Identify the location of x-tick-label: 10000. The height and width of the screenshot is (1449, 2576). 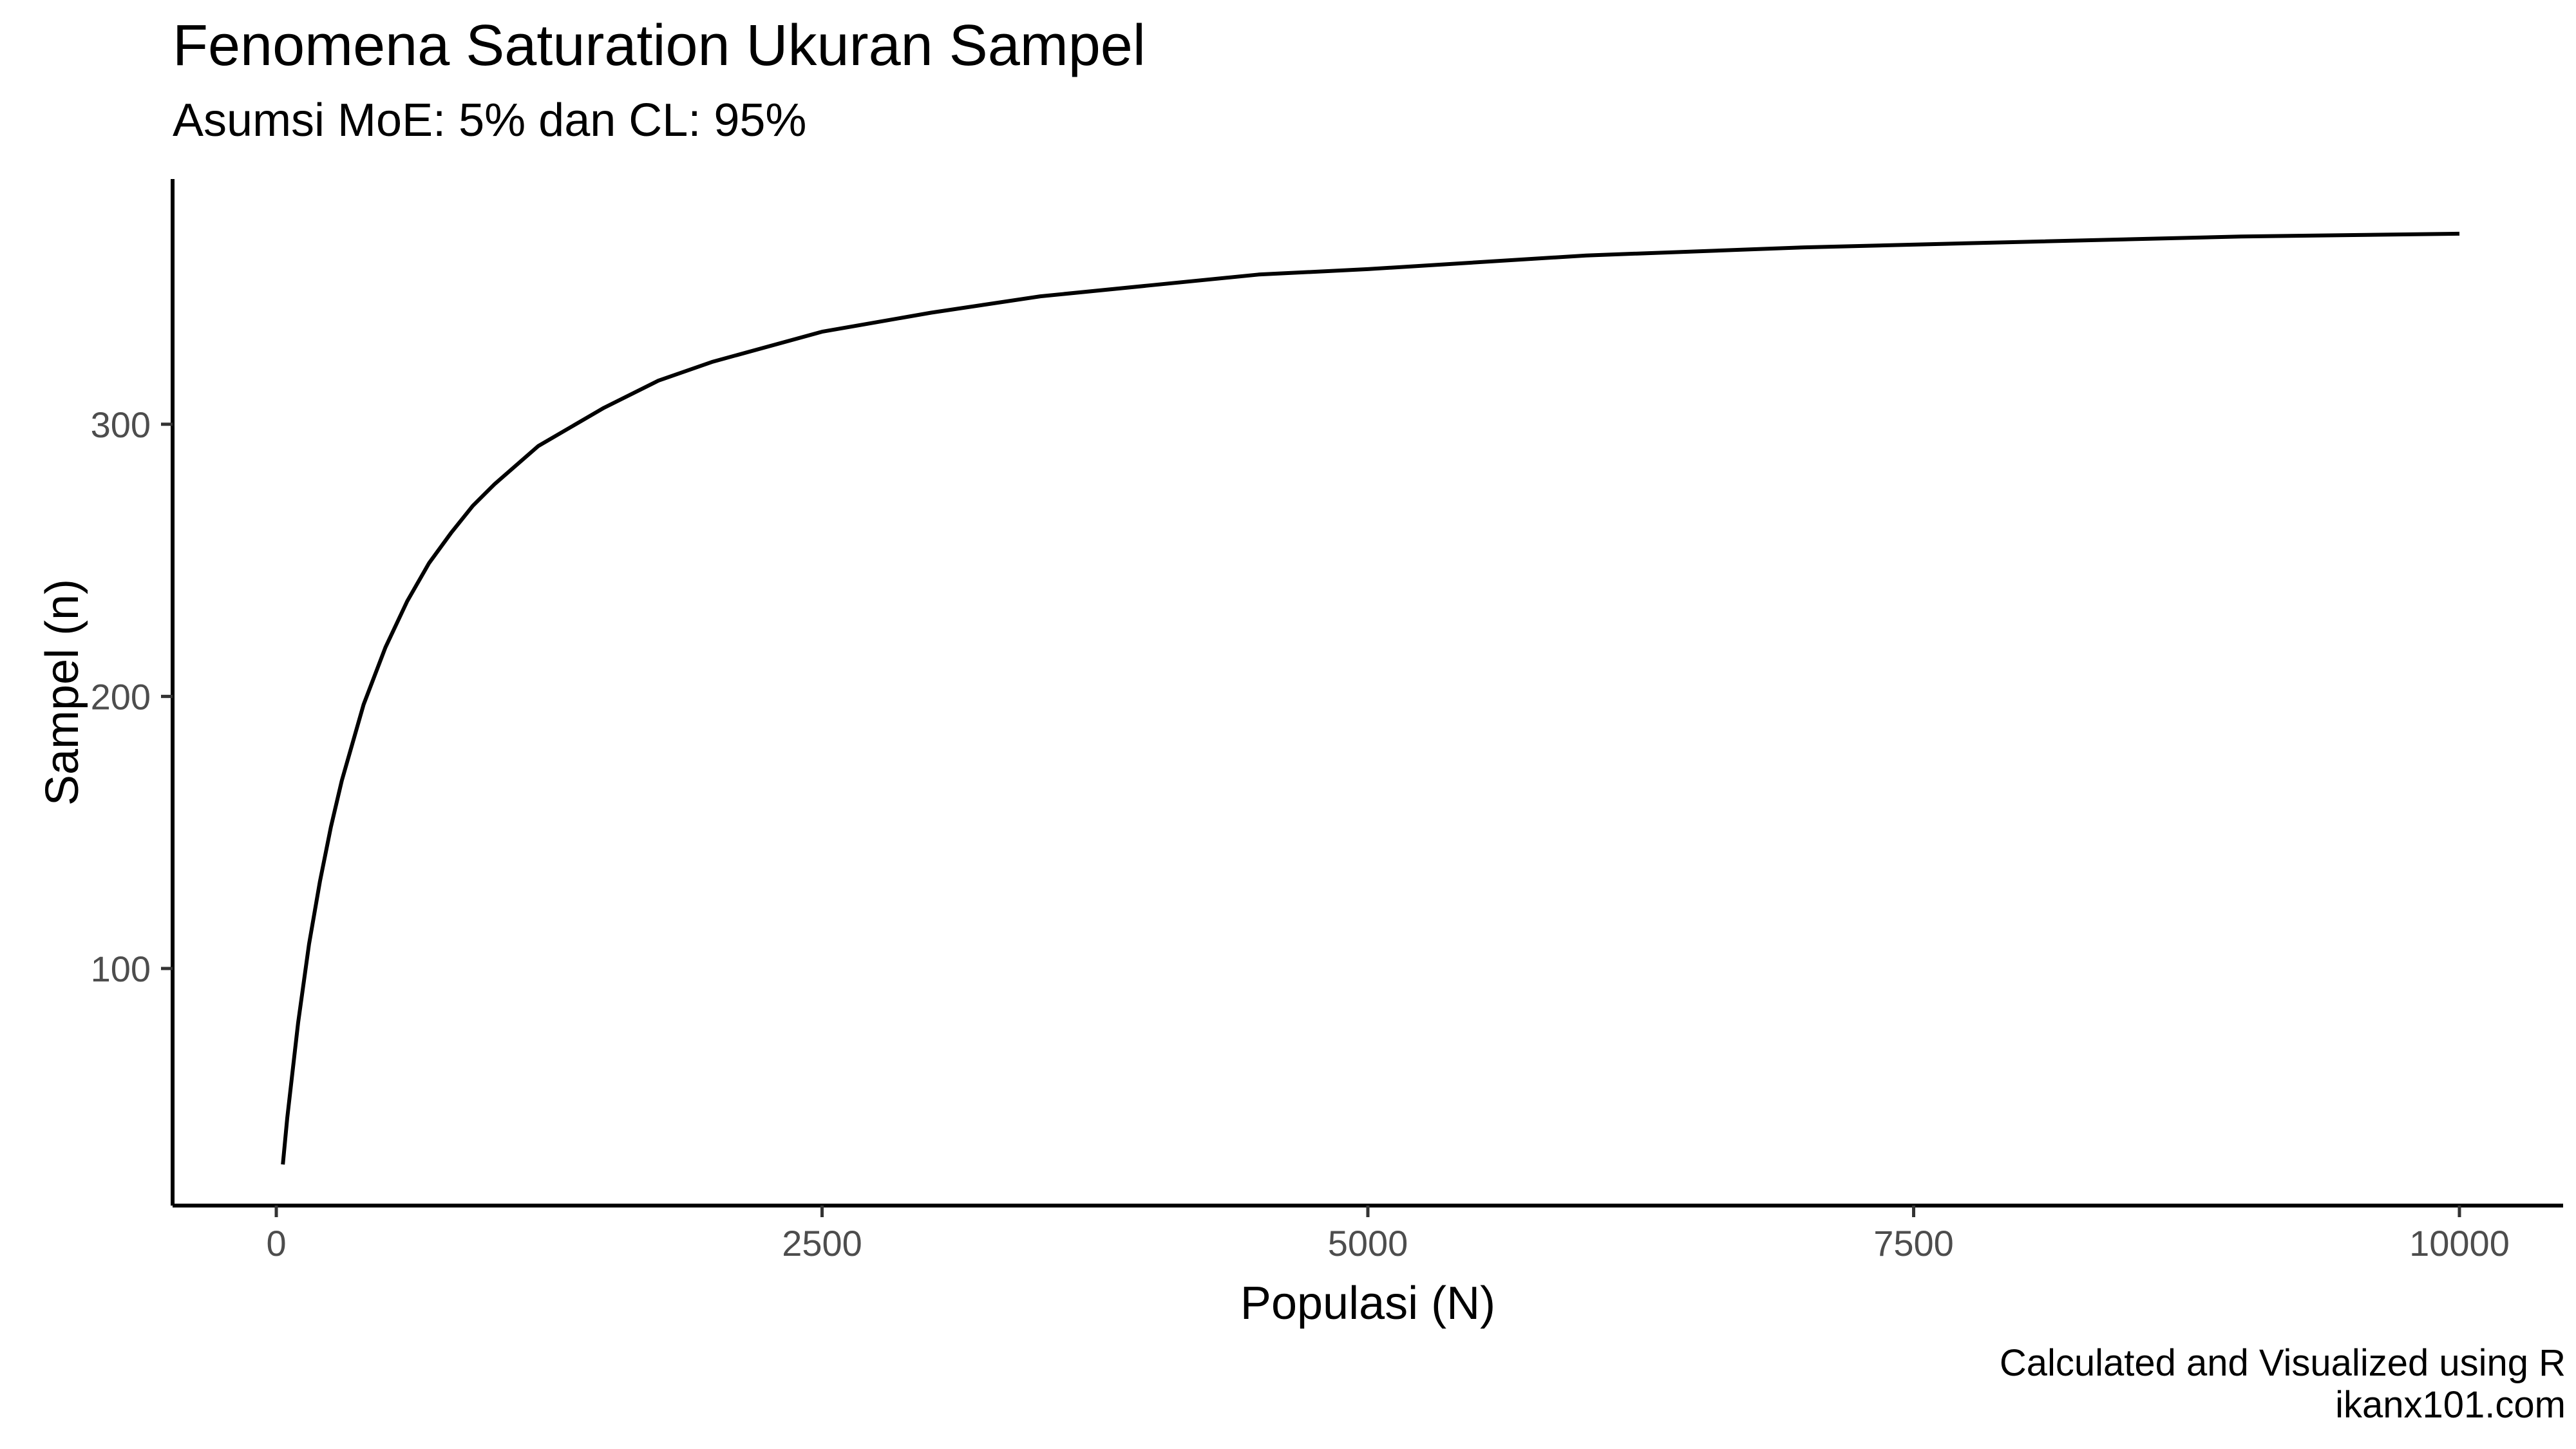
(2460, 1243).